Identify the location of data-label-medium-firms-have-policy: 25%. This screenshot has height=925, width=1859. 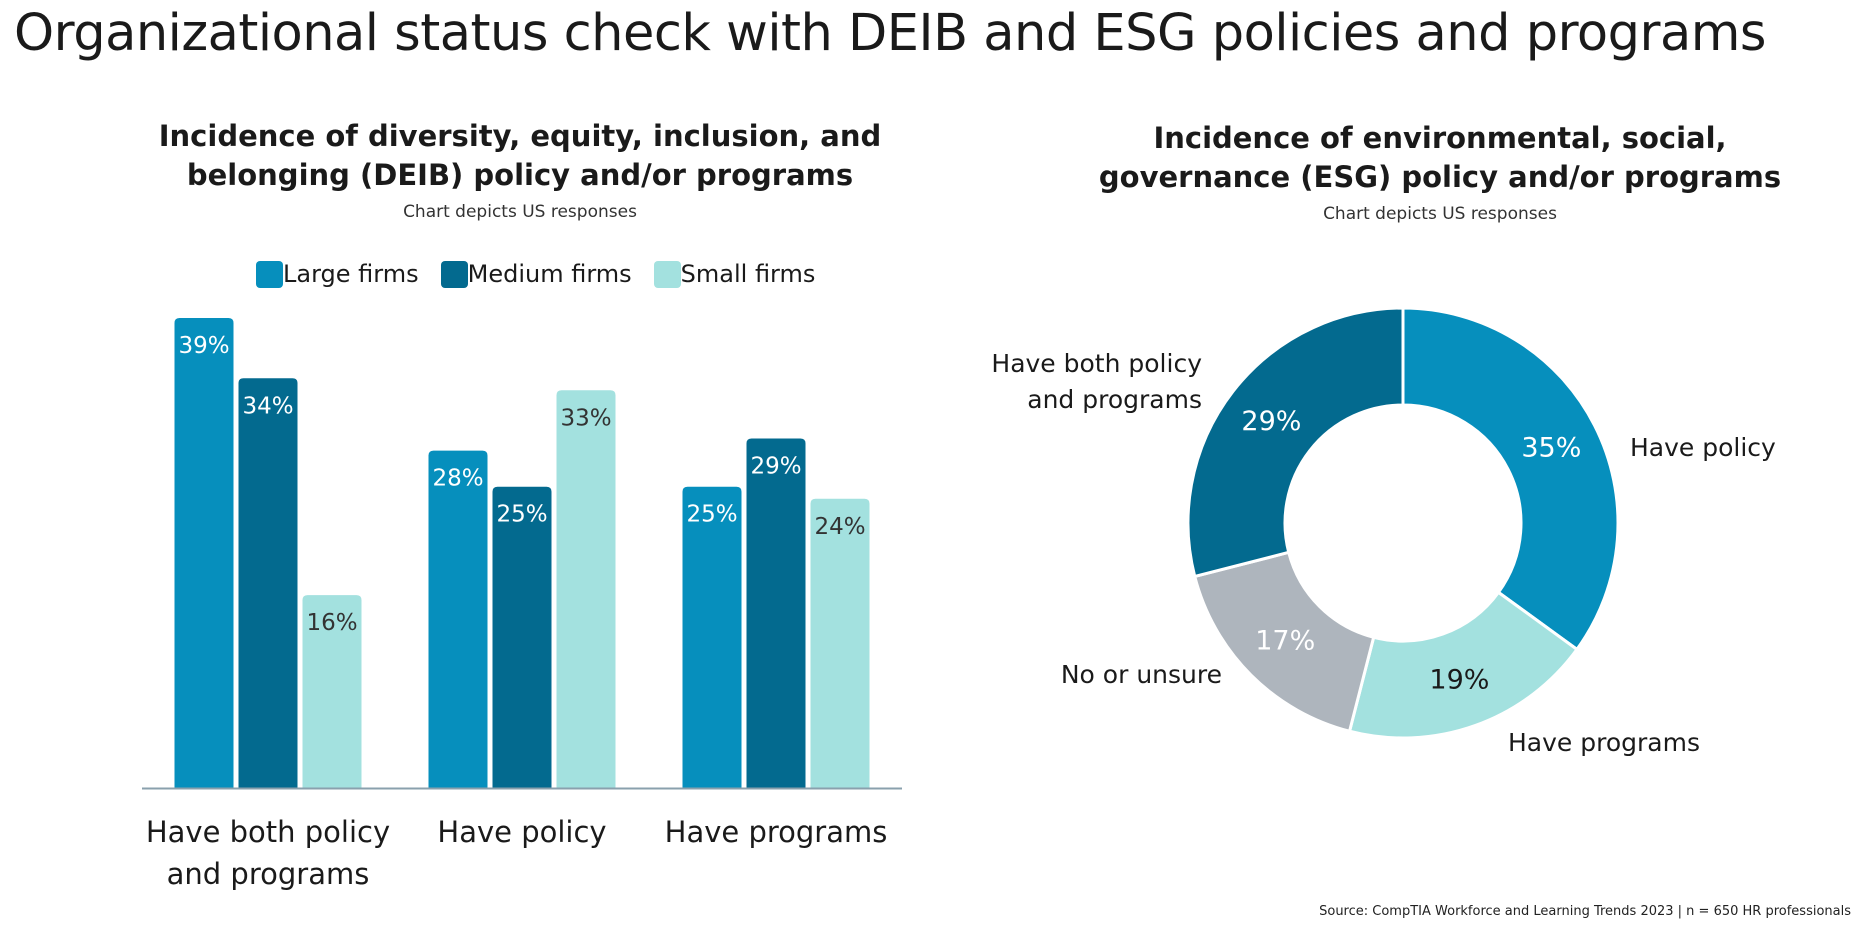
(521, 515).